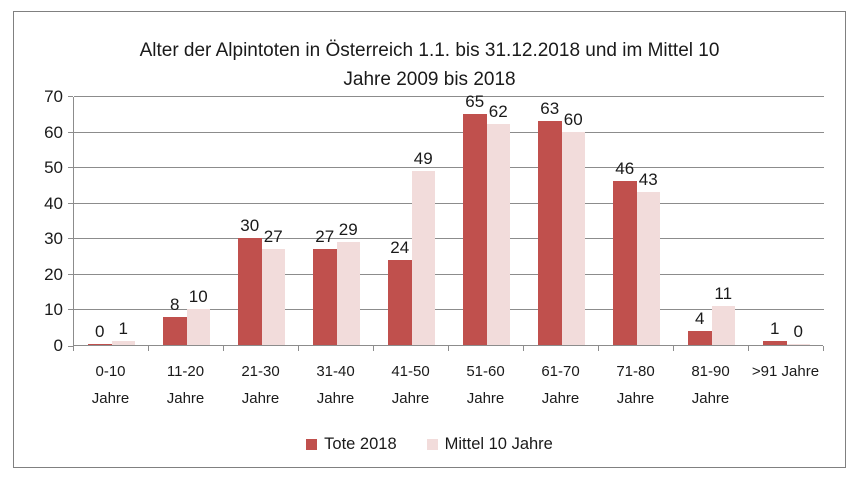 This screenshot has width=865, height=499. Describe the element at coordinates (53, 310) in the screenshot. I see `y-tick-label-10: 10` at that location.